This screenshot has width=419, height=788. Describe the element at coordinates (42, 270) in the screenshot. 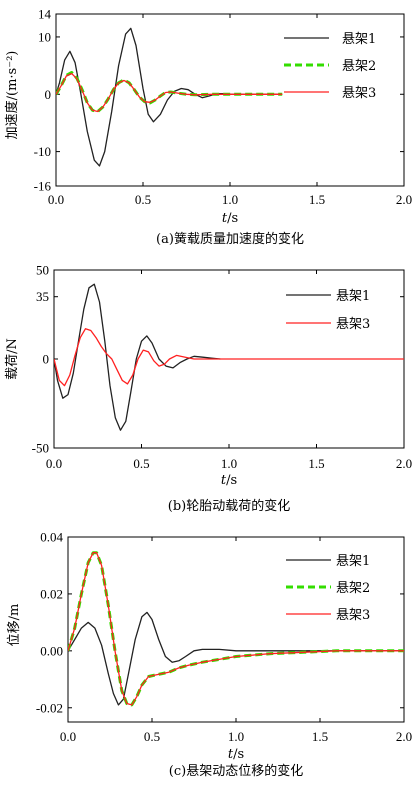

I see `y-tick-label: 50` at that location.